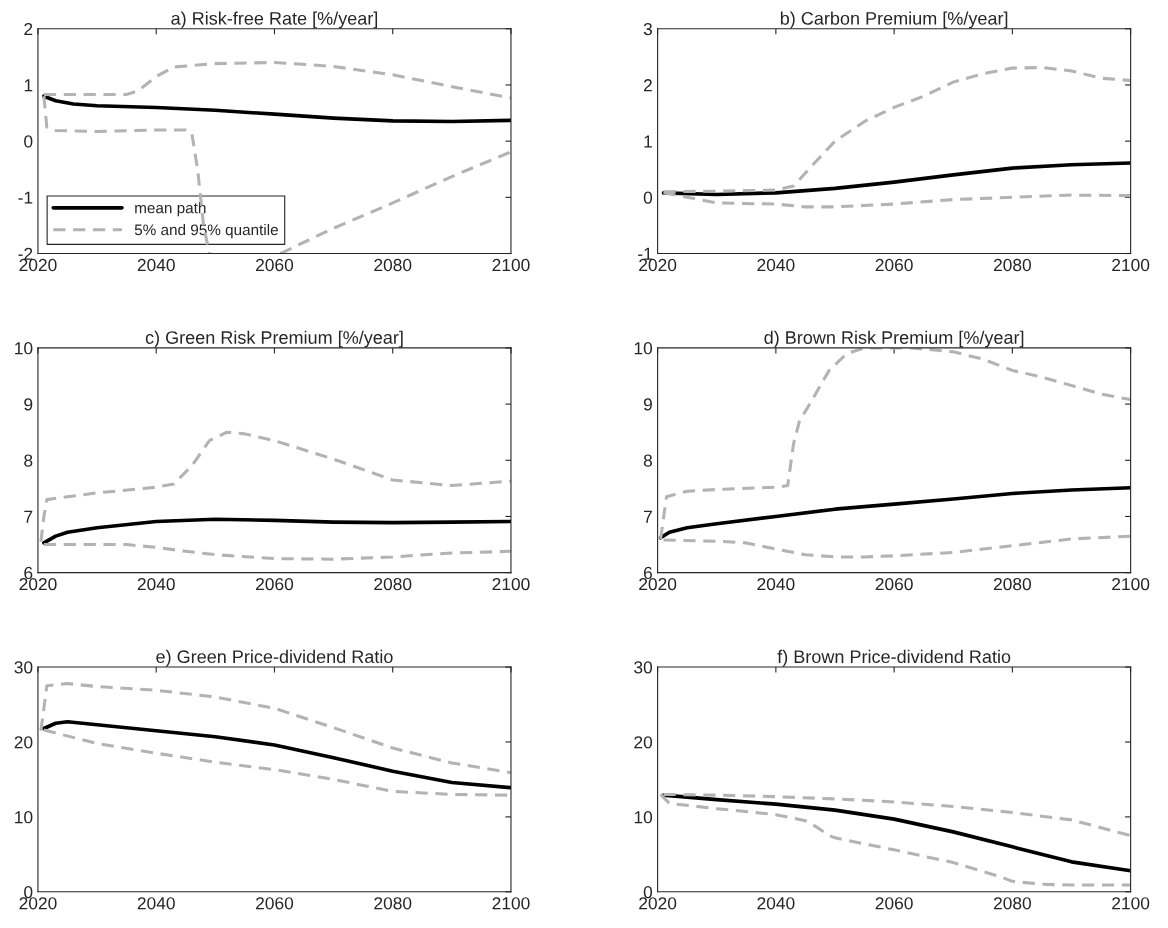  What do you see at coordinates (28, 573) in the screenshot?
I see `y-tick-label: 6` at bounding box center [28, 573].